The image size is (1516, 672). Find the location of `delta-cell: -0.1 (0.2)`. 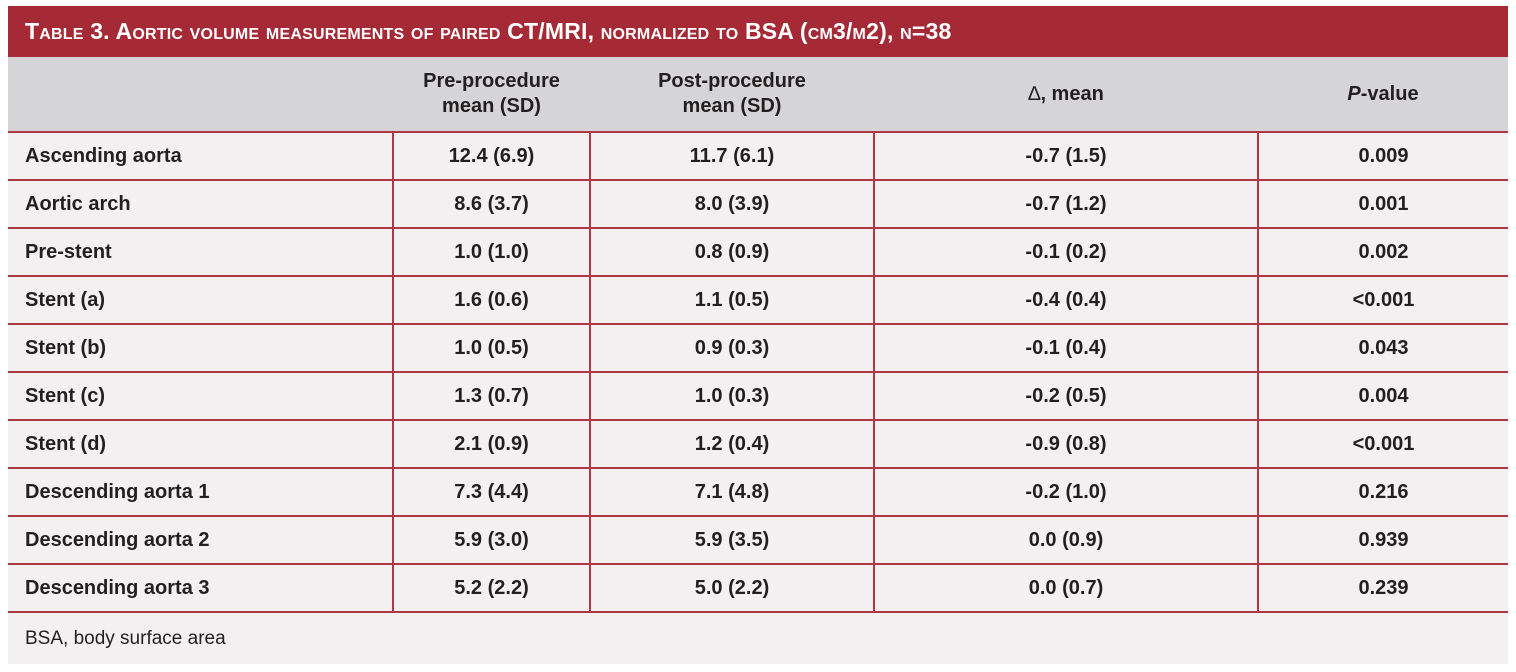

delta-cell: -0.1 (0.2) is located at coordinates (1066, 251).